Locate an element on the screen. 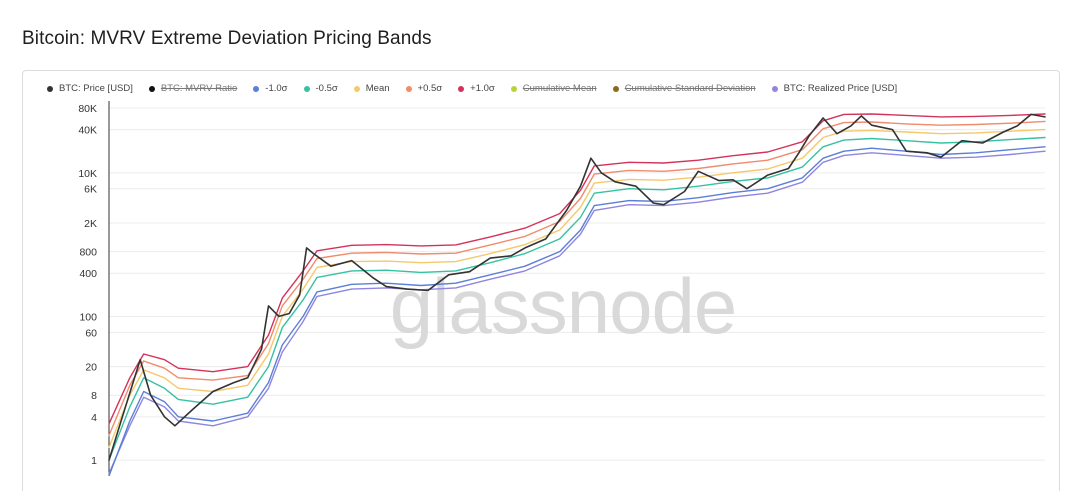 This screenshot has height=491, width=1080. y-tick-label: 800 is located at coordinates (88, 253).